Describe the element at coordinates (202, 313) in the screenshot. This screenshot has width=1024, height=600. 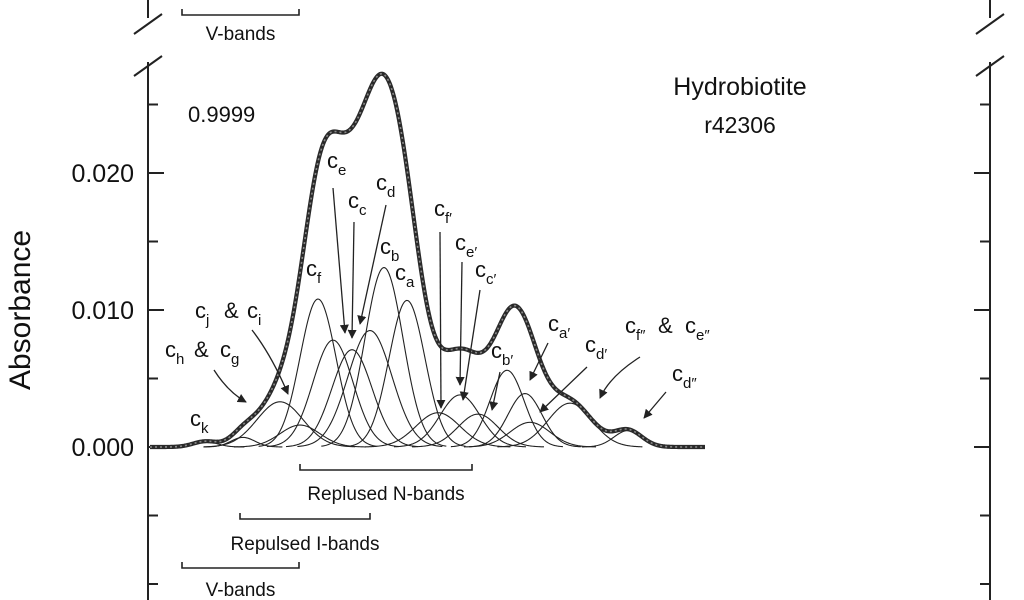
I see `peak-label: cj` at that location.